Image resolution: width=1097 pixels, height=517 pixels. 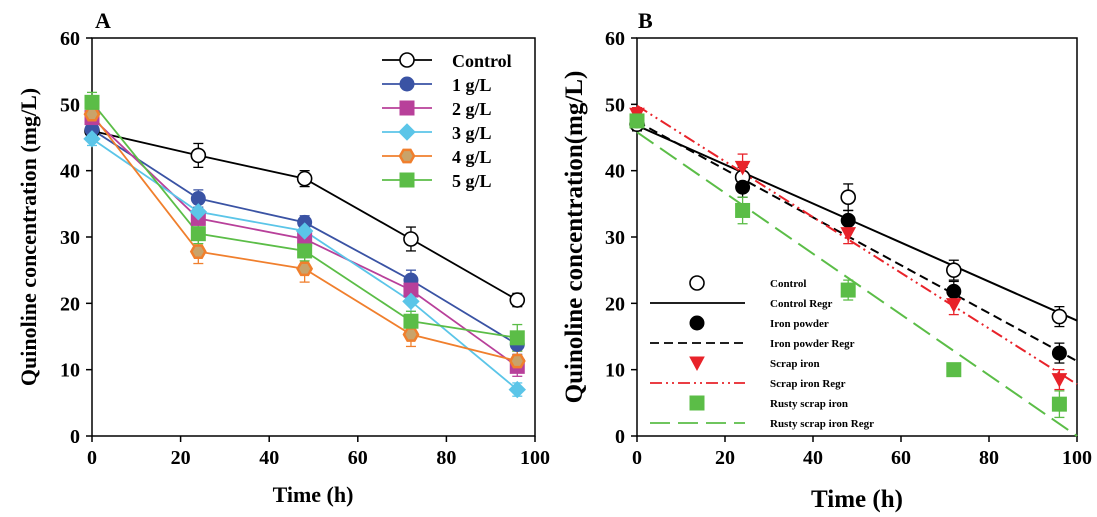 I want to click on x-tick-label: 0, so click(x=92, y=458).